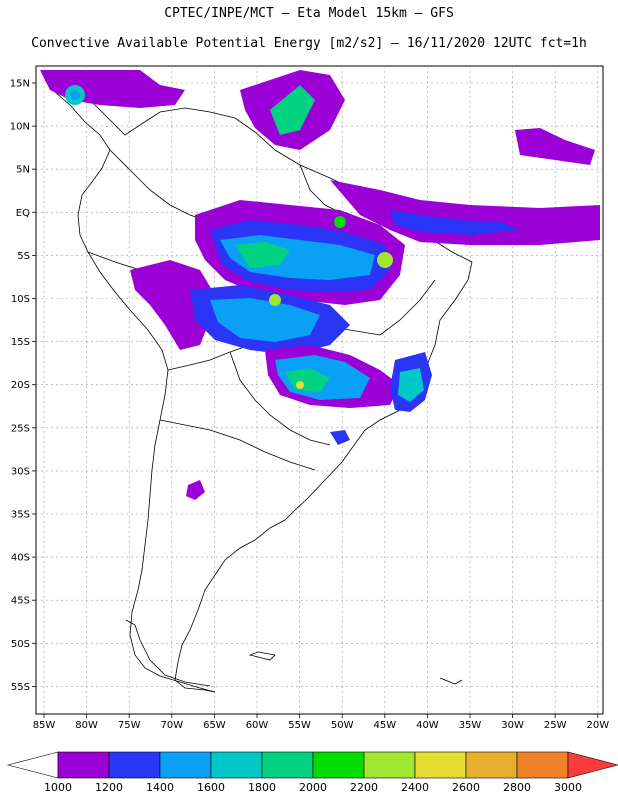 This screenshot has width=618, height=800. What do you see at coordinates (20, 84) in the screenshot?
I see `latitude-label: 15N` at bounding box center [20, 84].